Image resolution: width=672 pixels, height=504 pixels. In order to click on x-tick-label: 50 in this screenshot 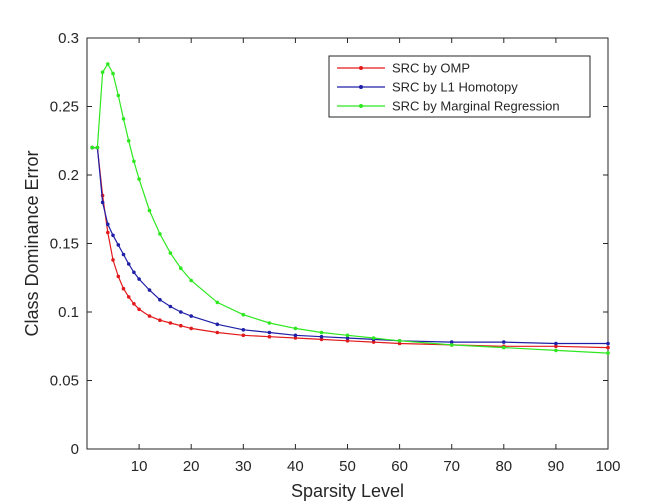, I will do `click(347, 466)`.